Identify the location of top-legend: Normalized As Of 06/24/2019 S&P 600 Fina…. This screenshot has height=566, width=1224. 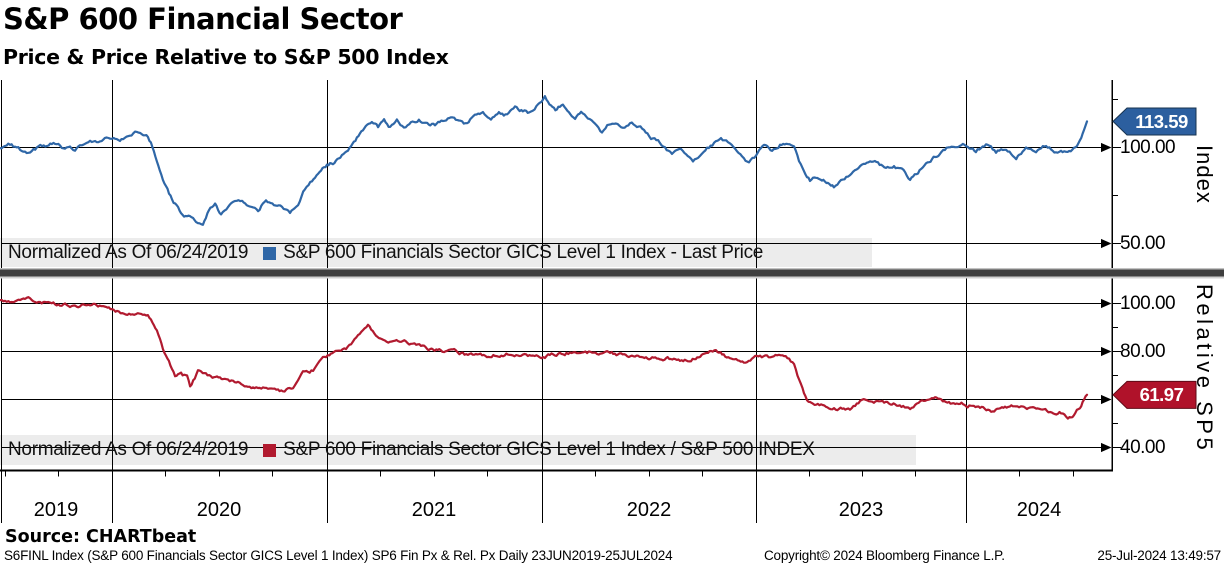
(381, 253).